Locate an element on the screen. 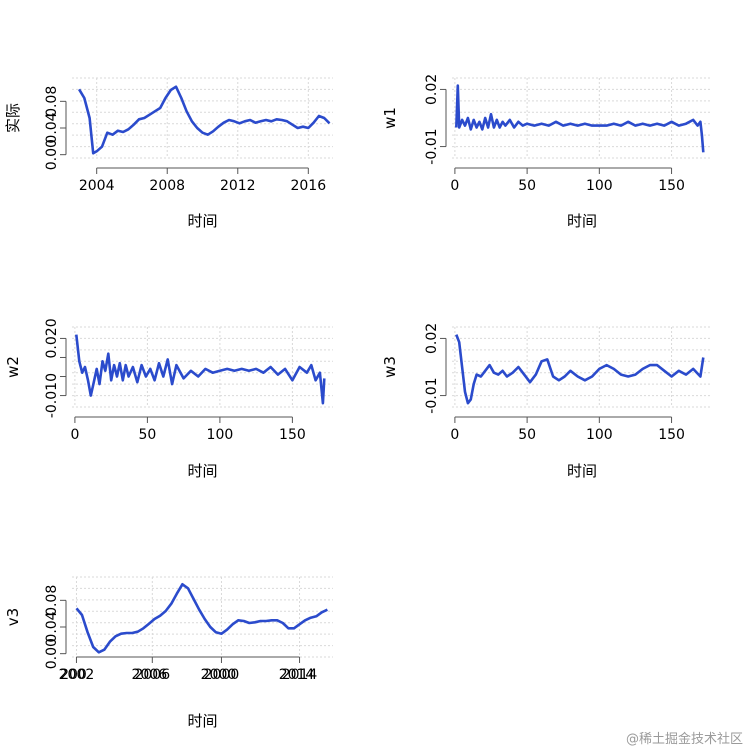  x-tick-label: 2002 is located at coordinates (77, 675).